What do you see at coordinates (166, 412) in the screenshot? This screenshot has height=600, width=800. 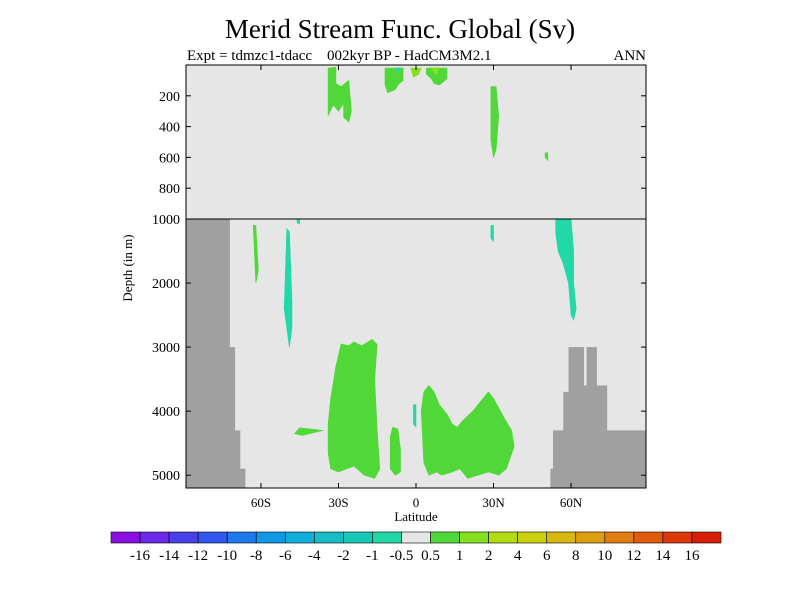 I see `y-tick-label: 4000` at bounding box center [166, 412].